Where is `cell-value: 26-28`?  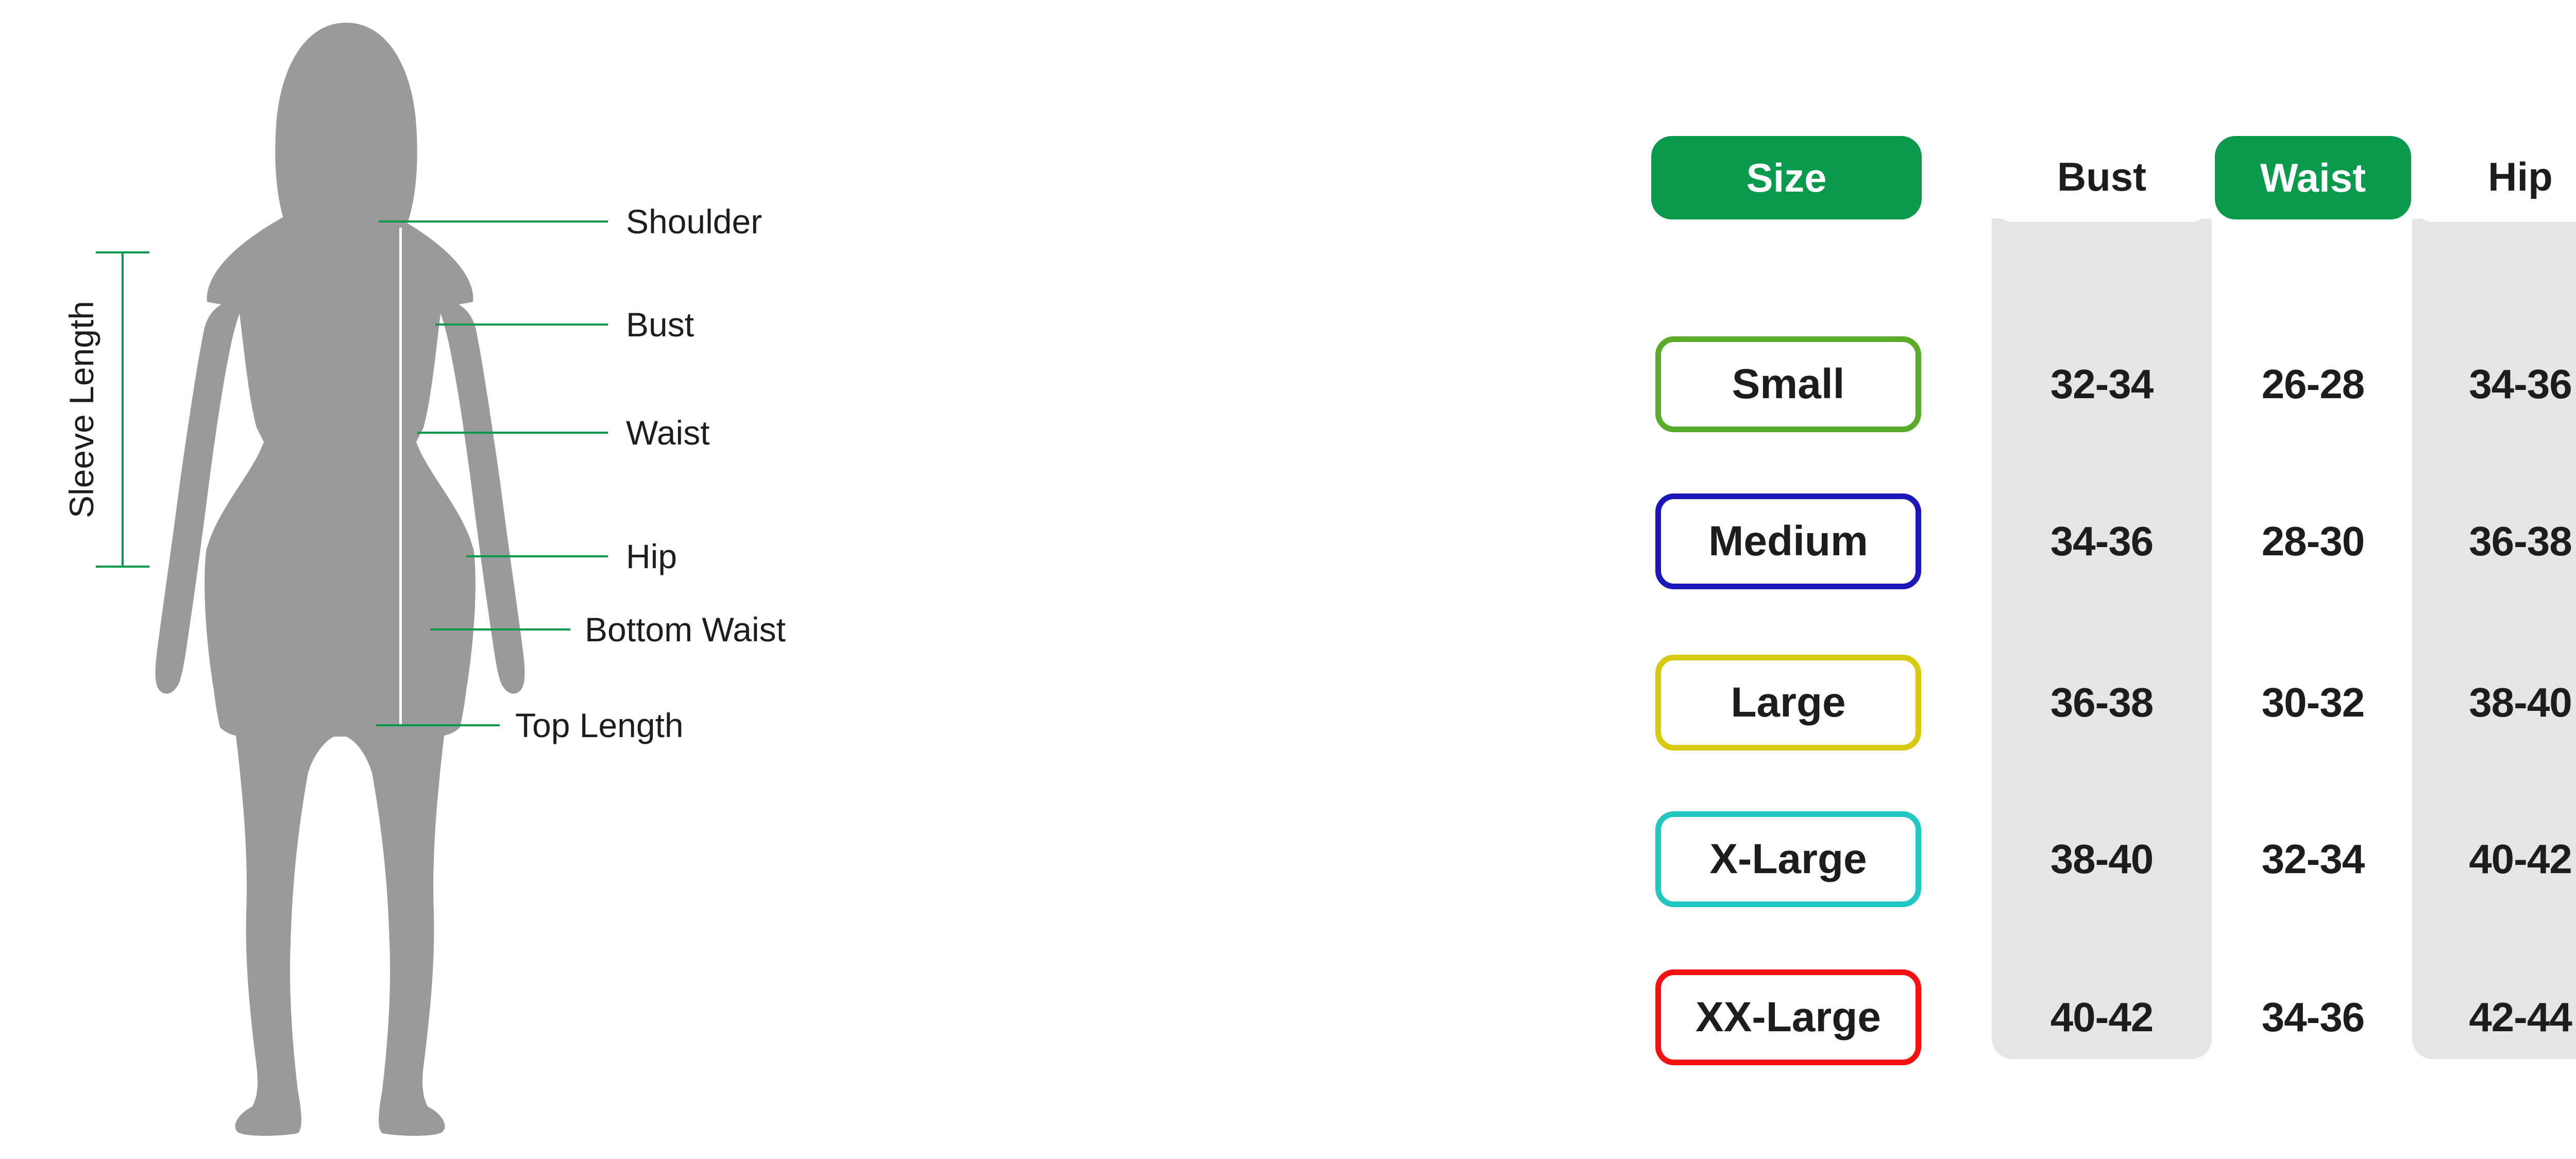 cell-value: 26-28 is located at coordinates (2313, 384).